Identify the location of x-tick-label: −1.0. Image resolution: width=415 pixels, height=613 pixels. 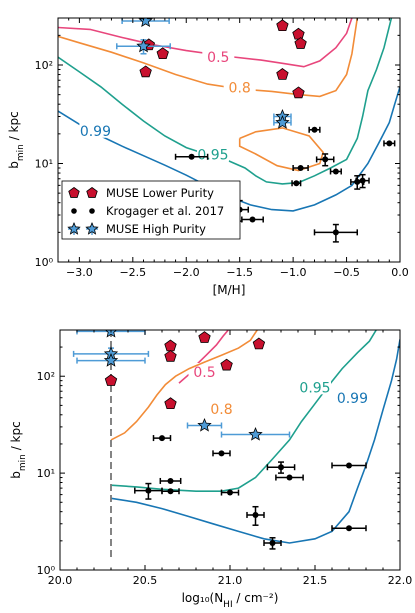
(293, 272).